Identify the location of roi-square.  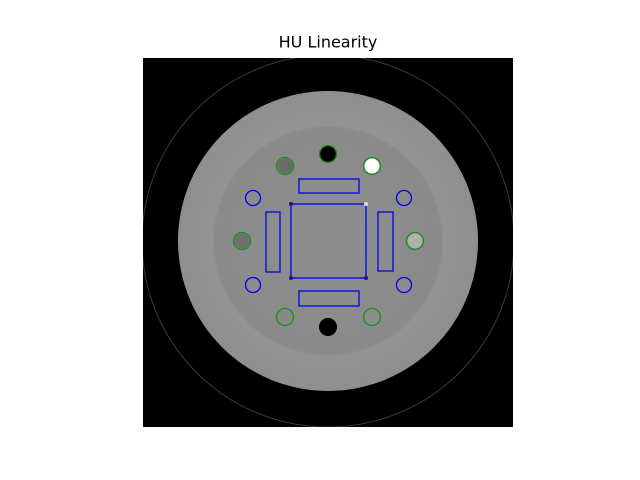
(328, 241).